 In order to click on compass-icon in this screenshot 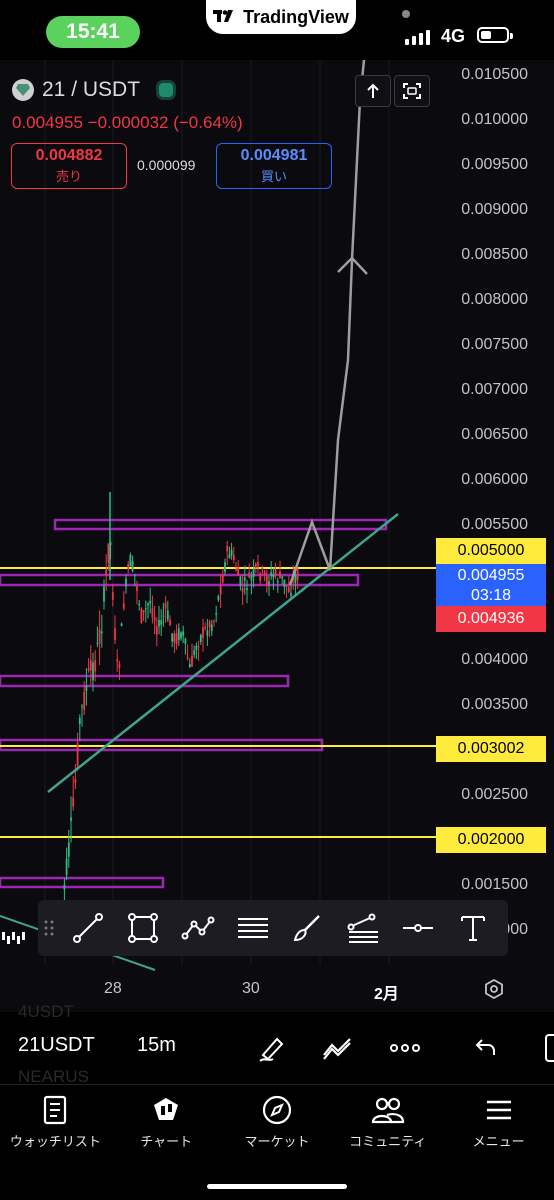, I will do `click(277, 1110)`.